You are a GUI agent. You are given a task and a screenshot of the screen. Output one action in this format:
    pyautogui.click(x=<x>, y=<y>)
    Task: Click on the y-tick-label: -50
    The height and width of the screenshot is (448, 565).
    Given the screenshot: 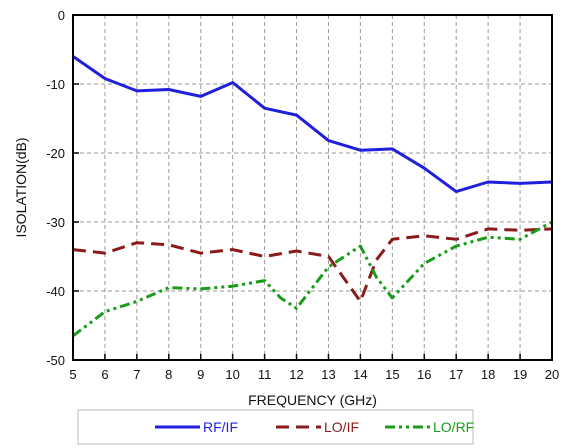 What is the action you would take?
    pyautogui.click(x=55, y=360)
    